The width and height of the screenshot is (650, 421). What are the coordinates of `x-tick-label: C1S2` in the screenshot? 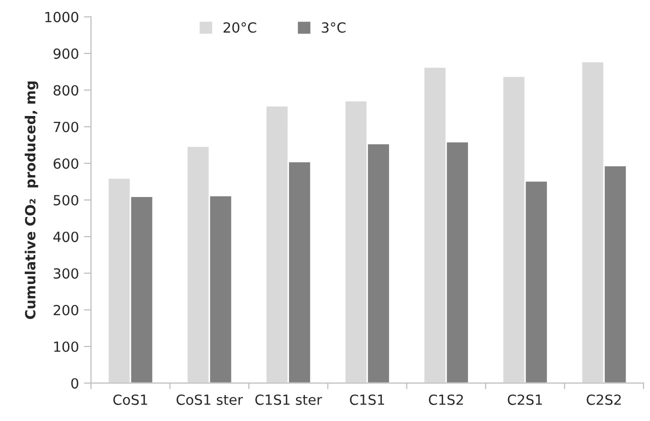 It's located at (445, 399).